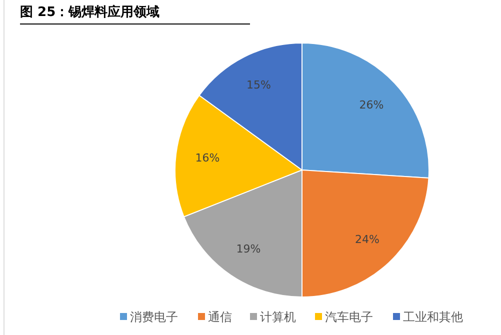 The height and width of the screenshot is (335, 501). What do you see at coordinates (278, 317) in the screenshot?
I see `legend-label: 计算机` at bounding box center [278, 317].